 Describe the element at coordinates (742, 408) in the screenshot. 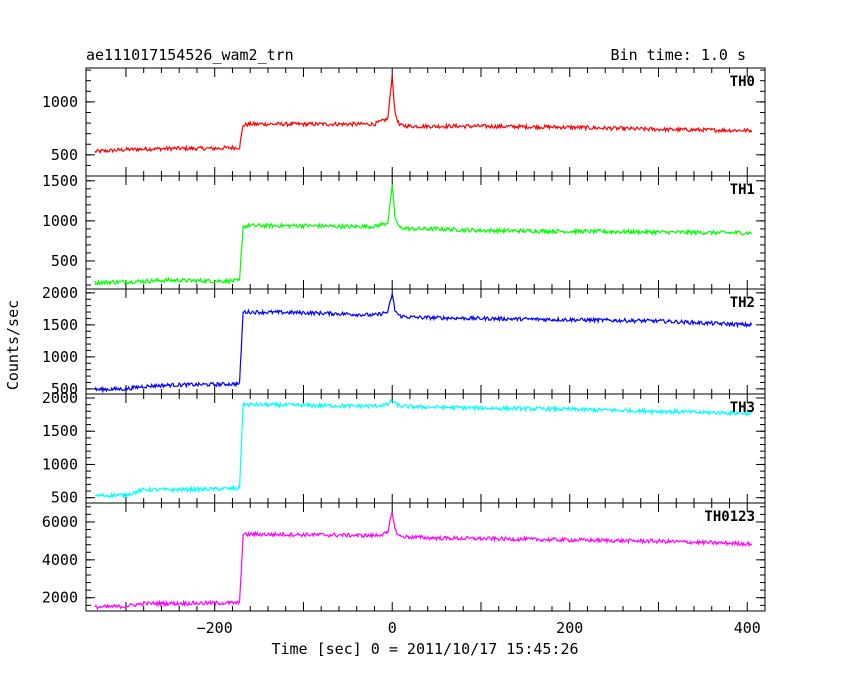

I see `panel-label: TH3` at that location.